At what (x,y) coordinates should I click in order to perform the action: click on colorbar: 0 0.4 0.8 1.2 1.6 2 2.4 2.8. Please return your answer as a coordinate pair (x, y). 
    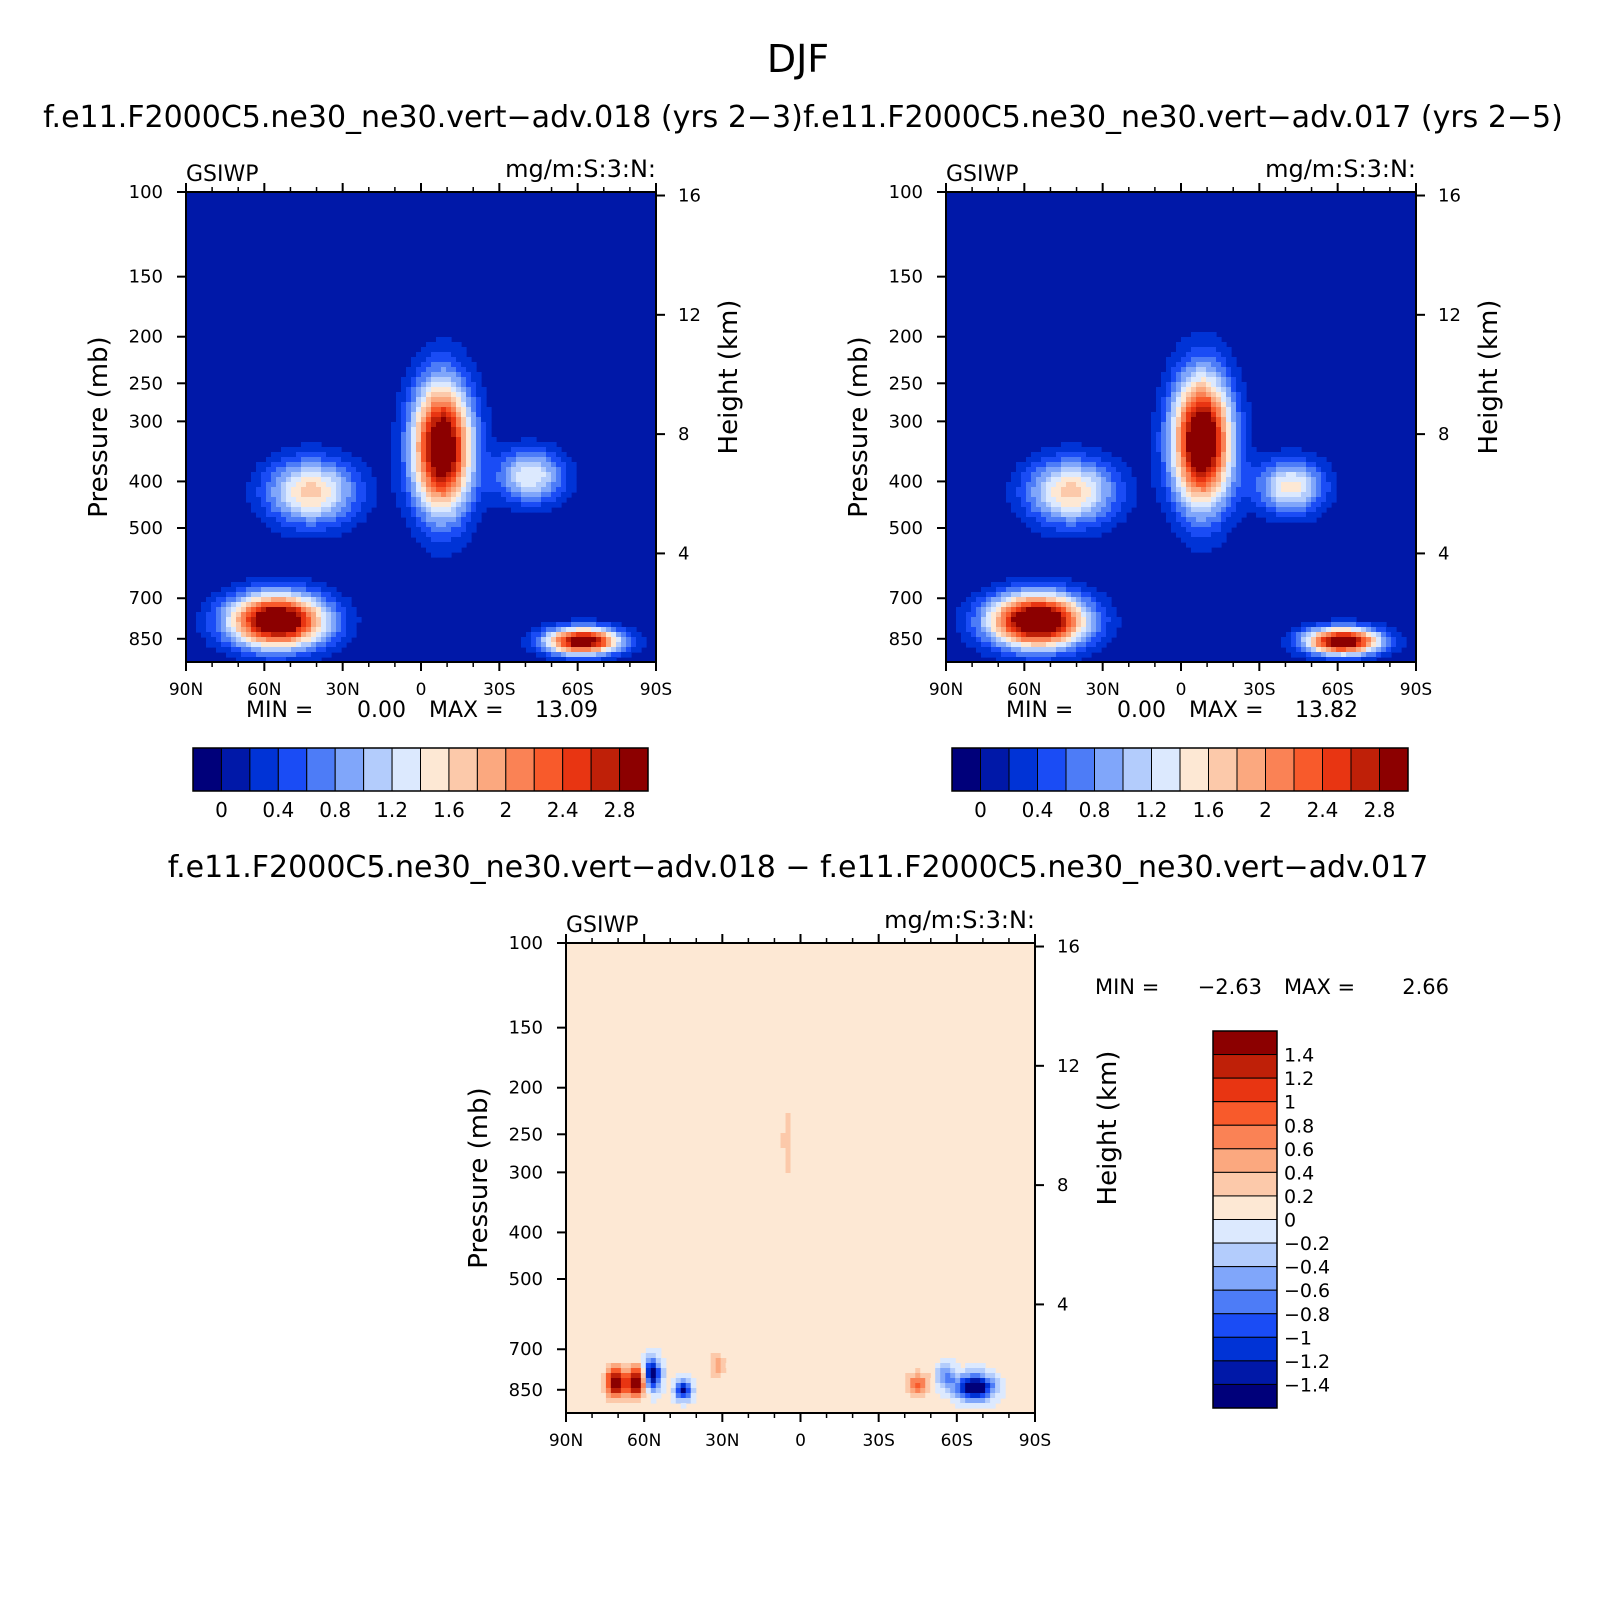
    Looking at the image, I should click on (420, 784).